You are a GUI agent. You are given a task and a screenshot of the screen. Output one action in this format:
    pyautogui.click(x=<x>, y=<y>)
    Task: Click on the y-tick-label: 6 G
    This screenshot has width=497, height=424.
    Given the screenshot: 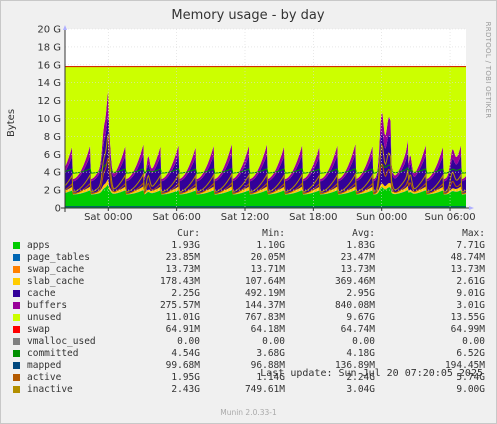 What is the action you would take?
    pyautogui.click(x=52, y=155)
    